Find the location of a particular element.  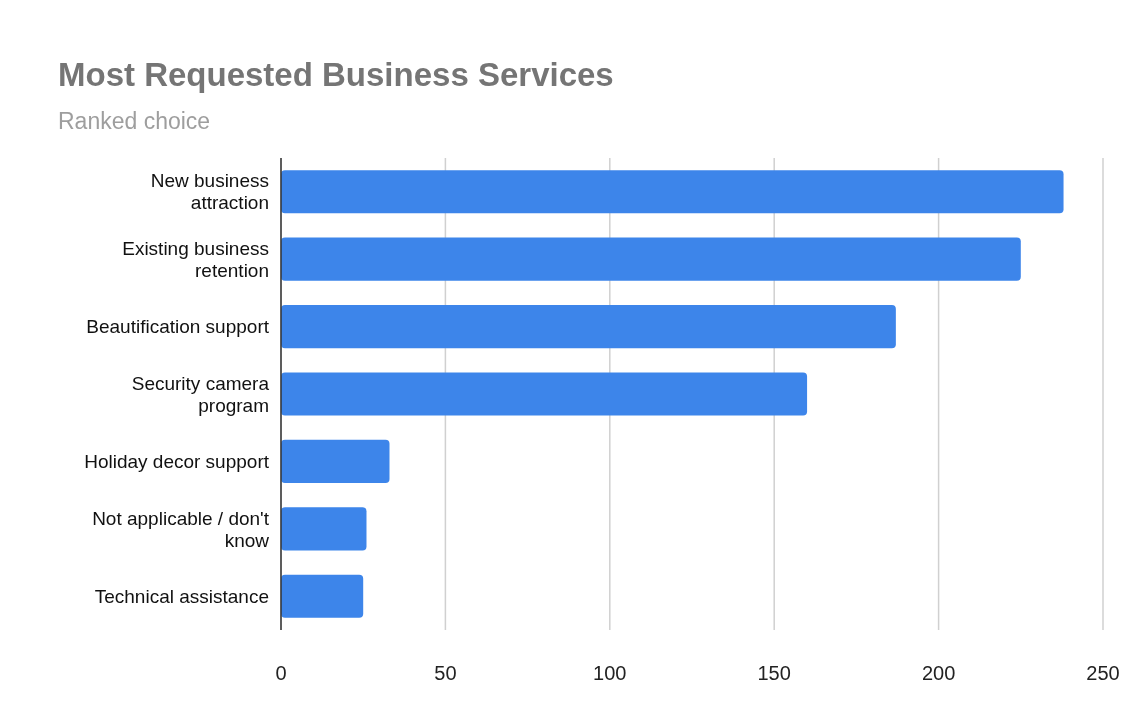

y-tick-label: Beautification support is located at coordinates (178, 327).